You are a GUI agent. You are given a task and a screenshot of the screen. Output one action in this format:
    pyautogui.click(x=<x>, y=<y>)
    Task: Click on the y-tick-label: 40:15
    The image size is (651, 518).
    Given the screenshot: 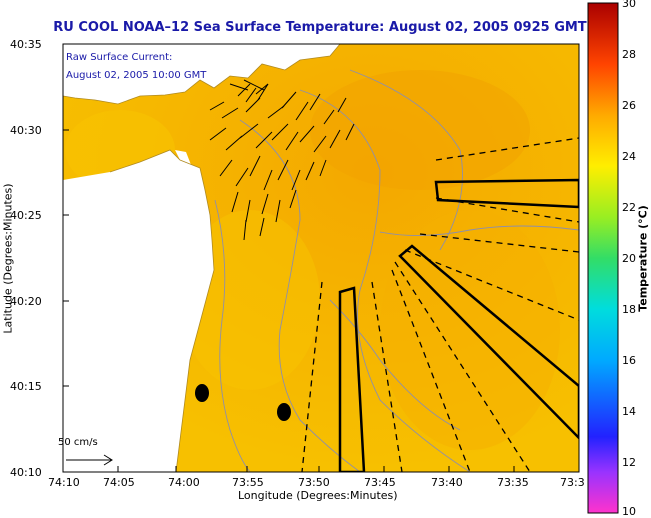 What is the action you would take?
    pyautogui.click(x=26, y=386)
    